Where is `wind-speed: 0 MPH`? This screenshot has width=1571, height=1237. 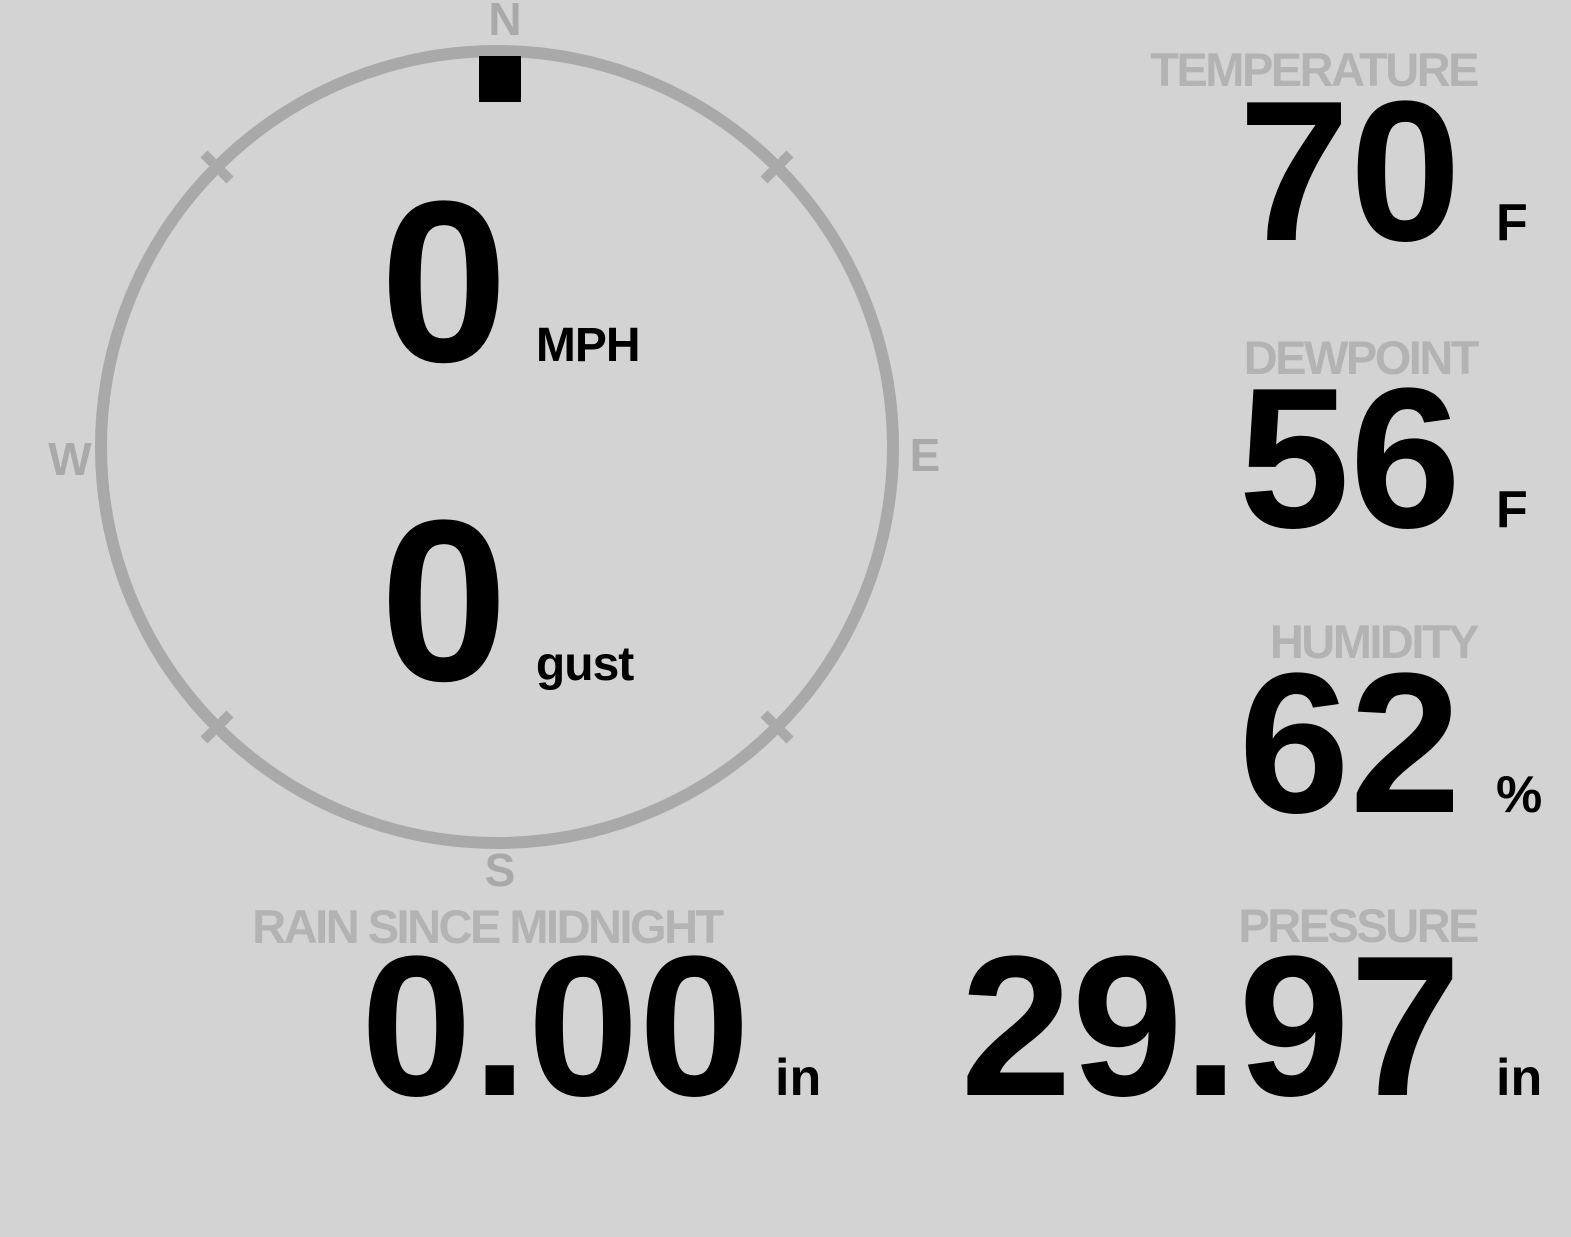 wind-speed: 0 MPH is located at coordinates (510, 281).